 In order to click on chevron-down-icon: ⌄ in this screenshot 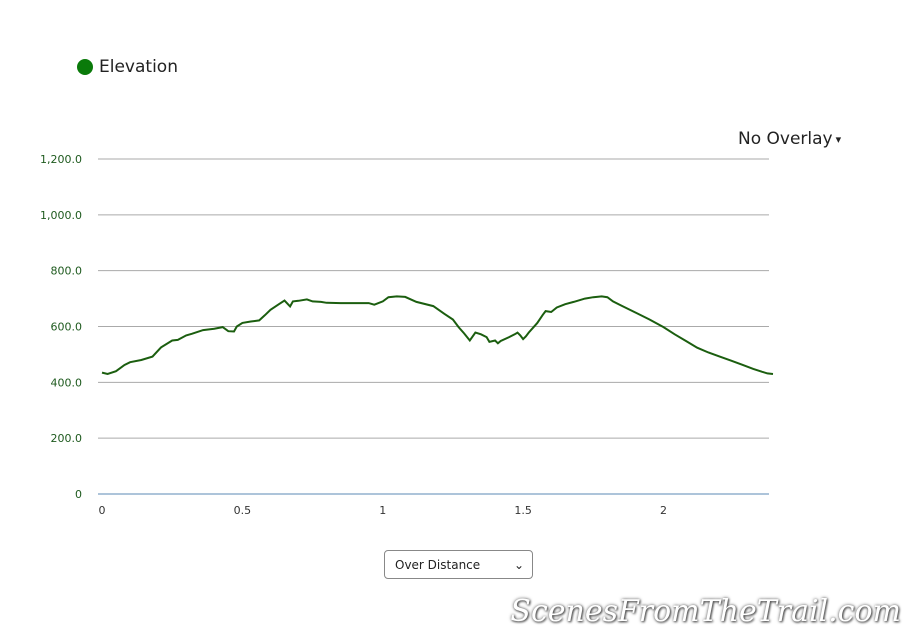, I will do `click(518, 564)`.